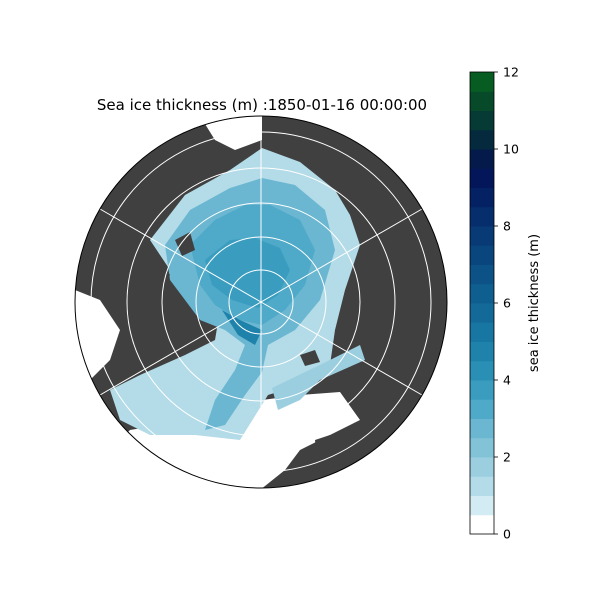 The image size is (600, 600). I want to click on sea-ice-east, so click(318, 377).